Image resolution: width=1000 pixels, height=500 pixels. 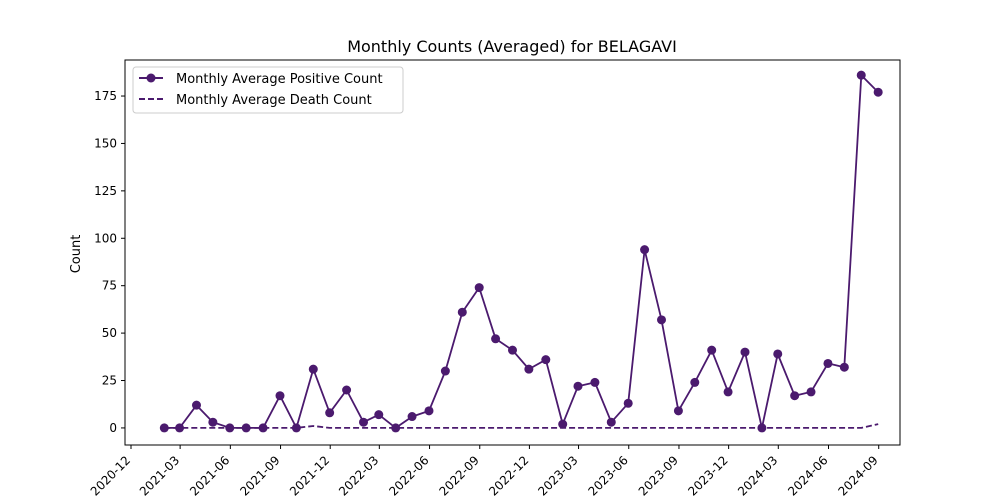 What do you see at coordinates (459, 475) in the screenshot?
I see `x-tick-label: 2022-09` at bounding box center [459, 475].